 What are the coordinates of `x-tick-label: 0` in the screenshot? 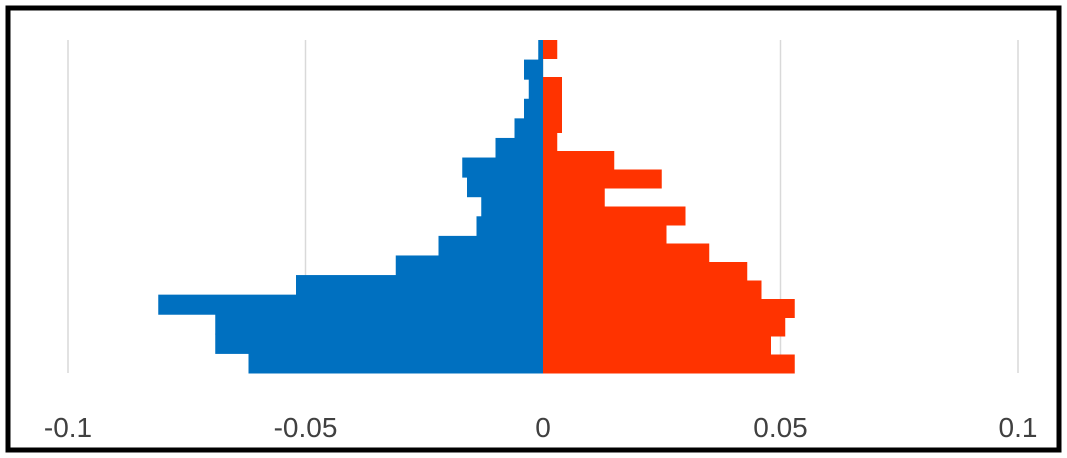 It's located at (543, 427).